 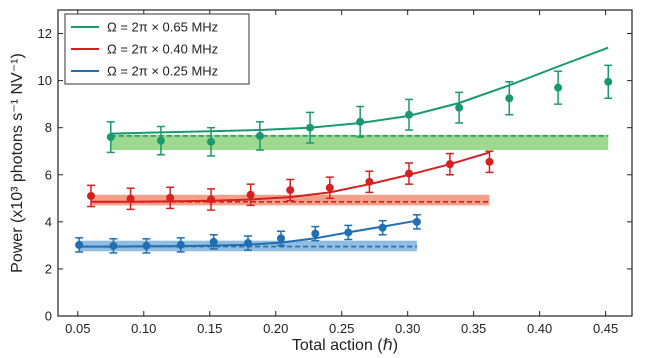 What do you see at coordinates (345, 345) in the screenshot?
I see `x-axis-label: Total action (ℏ)` at bounding box center [345, 345].